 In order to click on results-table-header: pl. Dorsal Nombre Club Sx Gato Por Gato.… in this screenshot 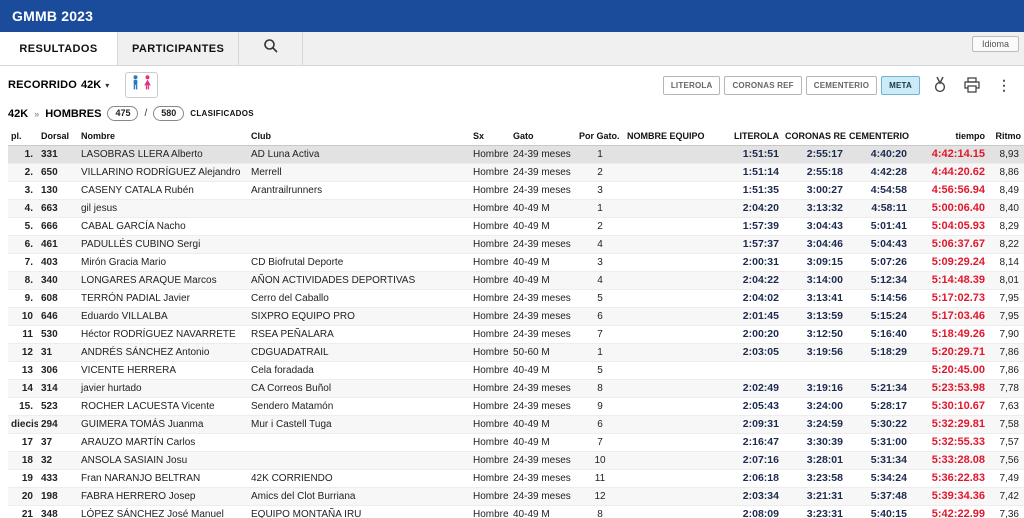, I will do `click(516, 136)`.